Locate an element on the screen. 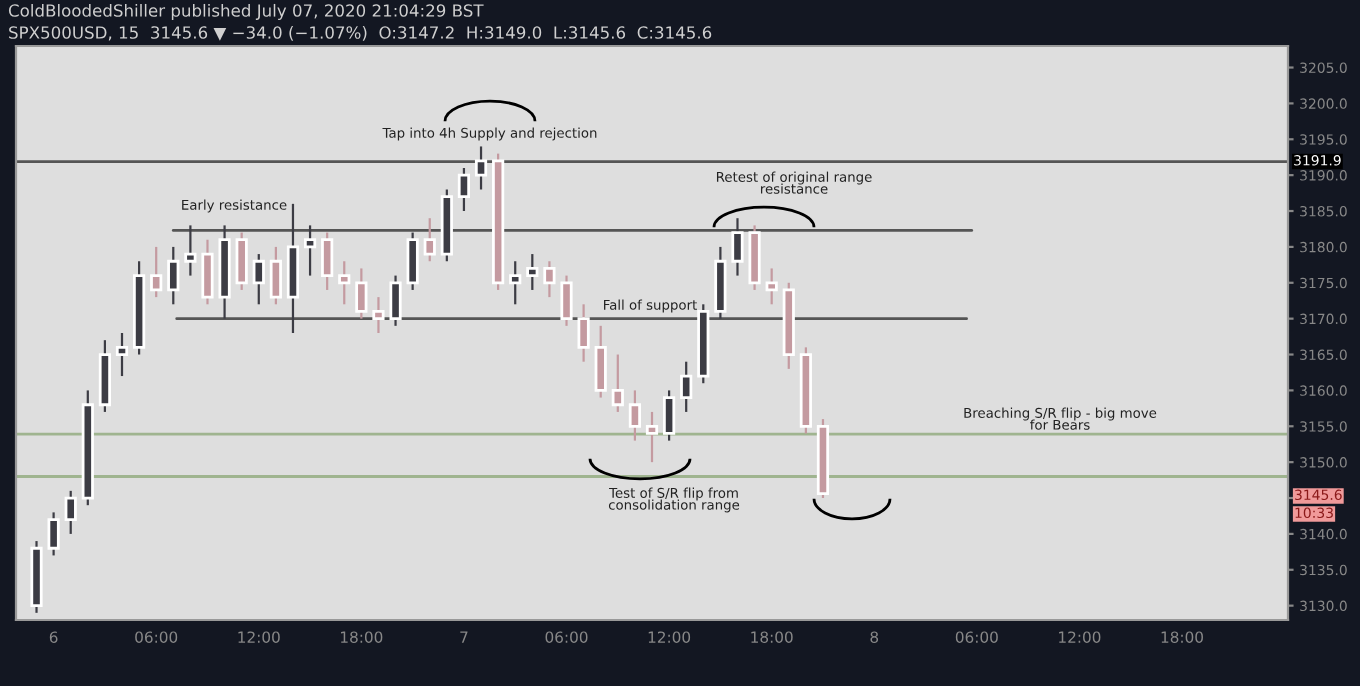  text: SPX500USD, 15 3145.6 ▼ −34.0 (−1.07%) O:3147.2 H:3149.0 L:3145.6 C:3145.6 is located at coordinates (360, 33).